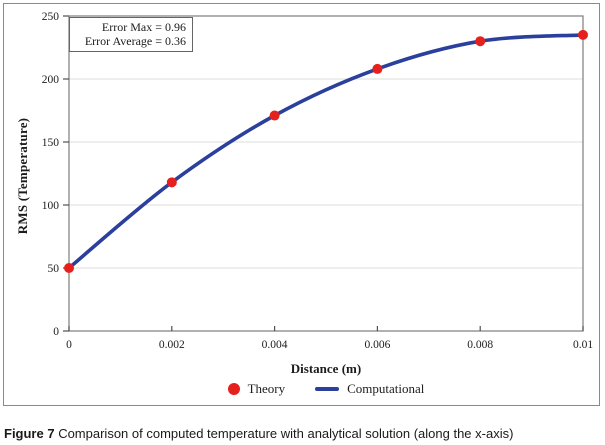  I want to click on legend-label-computational: Computational, so click(386, 388).